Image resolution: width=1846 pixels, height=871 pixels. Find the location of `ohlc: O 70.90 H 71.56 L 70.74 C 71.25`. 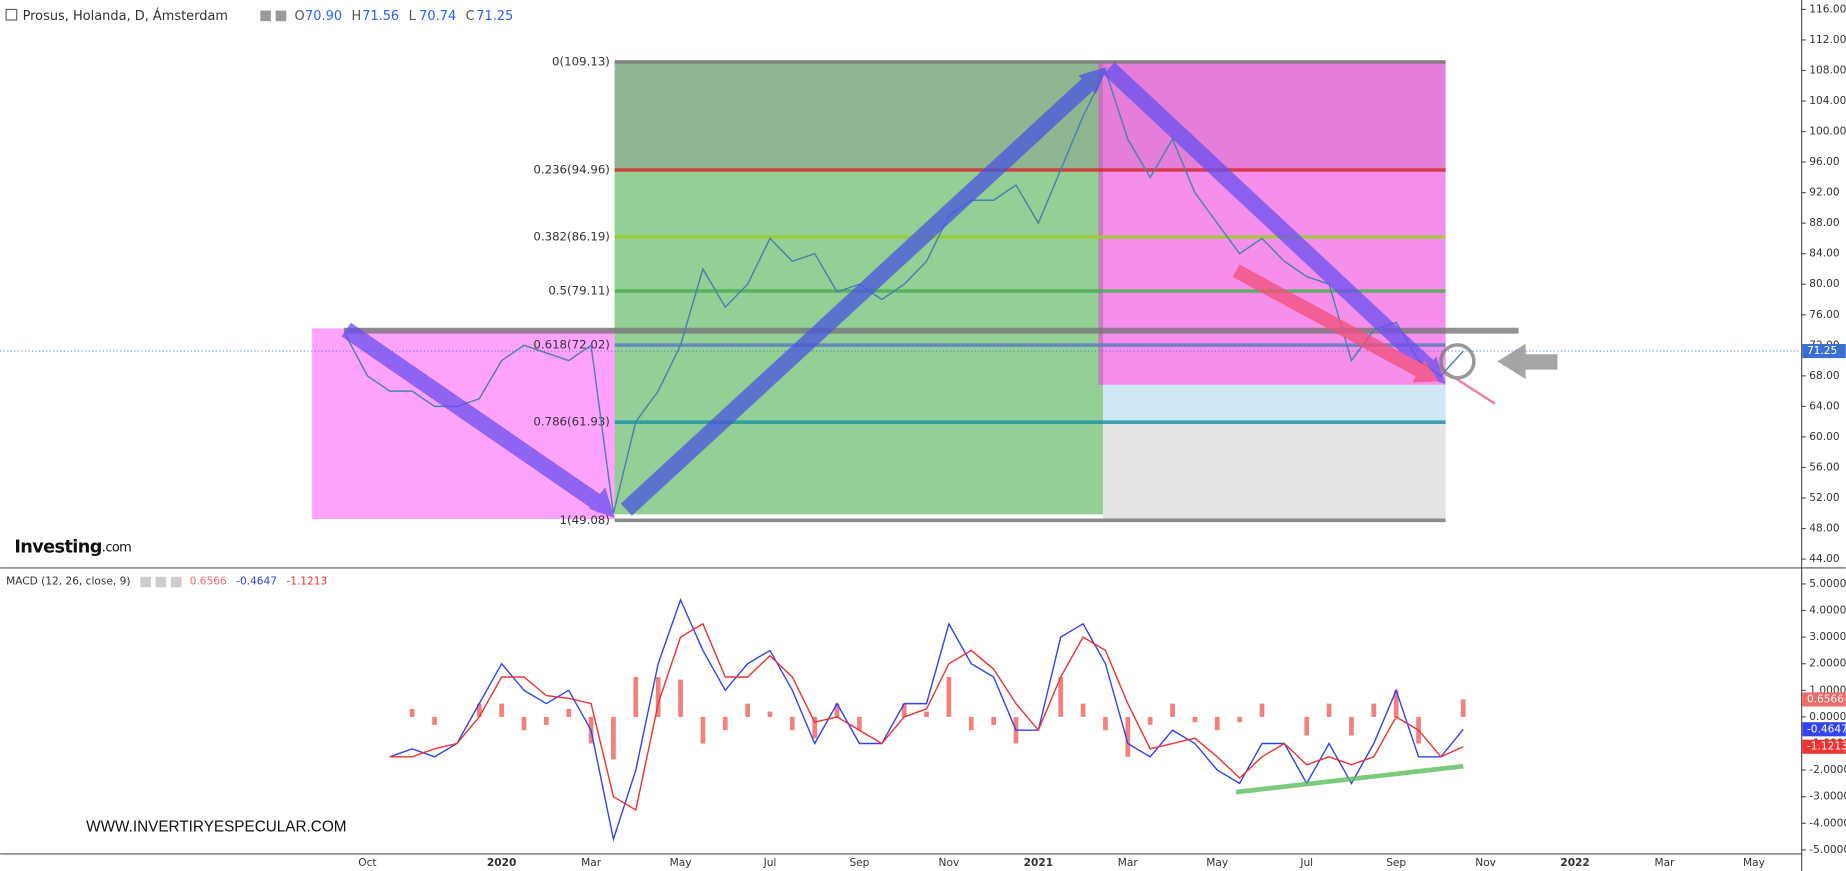

ohlc: O 70.90 H 71.56 L 70.74 C 71.25 is located at coordinates (386, 16).